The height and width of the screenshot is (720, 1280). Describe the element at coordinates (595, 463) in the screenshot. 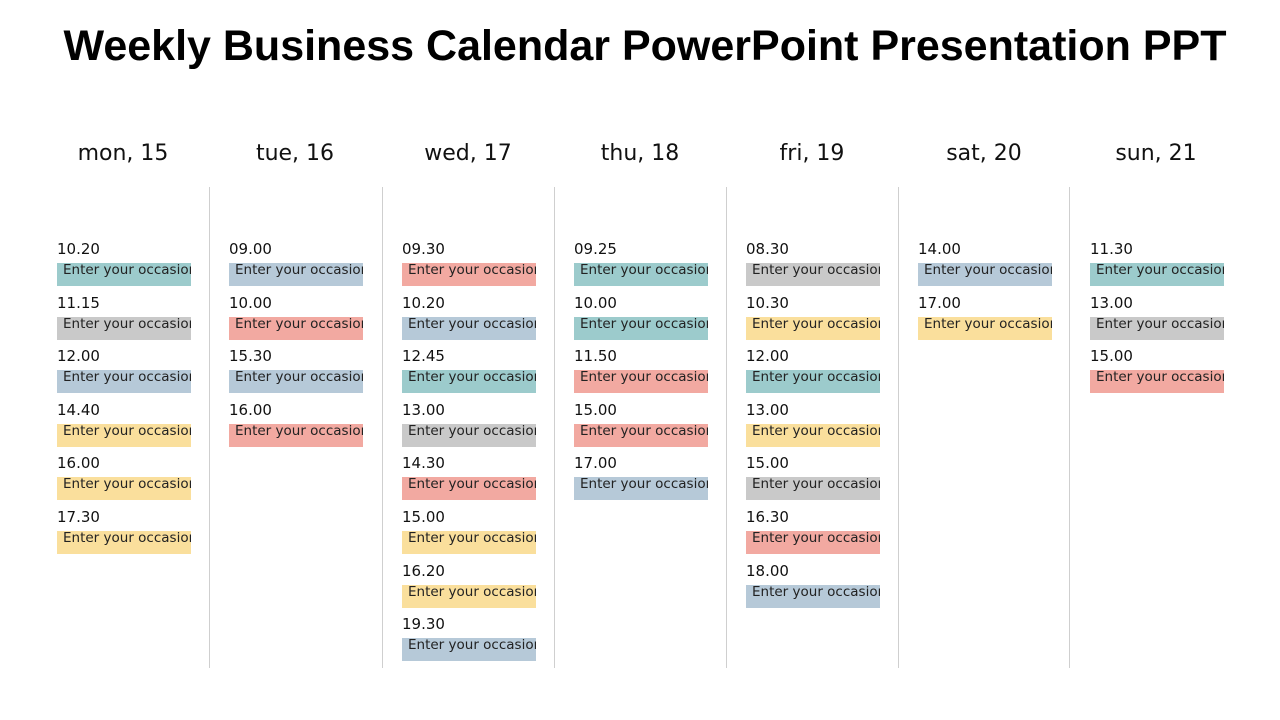

I see `event-time: 17.00` at that location.